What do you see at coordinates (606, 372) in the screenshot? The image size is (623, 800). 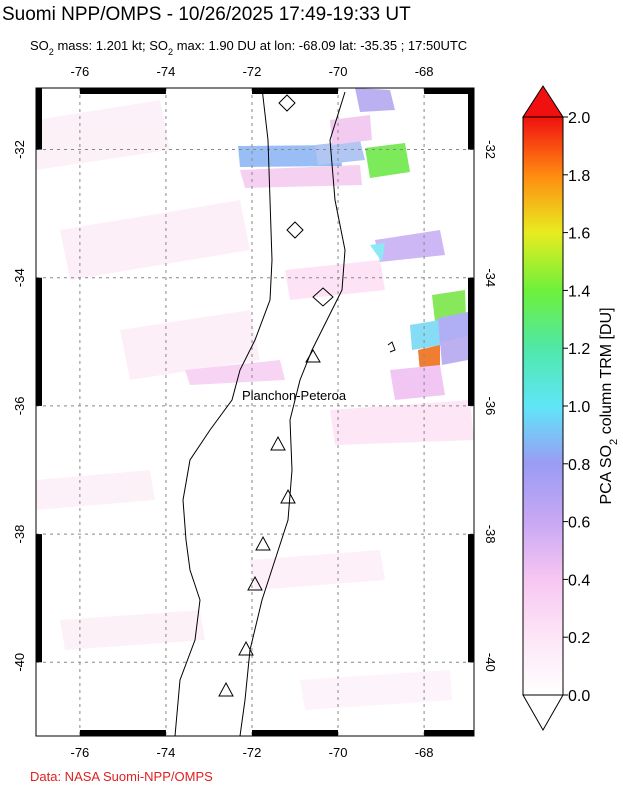 I see `text-part: column TRM [DU]` at bounding box center [606, 372].